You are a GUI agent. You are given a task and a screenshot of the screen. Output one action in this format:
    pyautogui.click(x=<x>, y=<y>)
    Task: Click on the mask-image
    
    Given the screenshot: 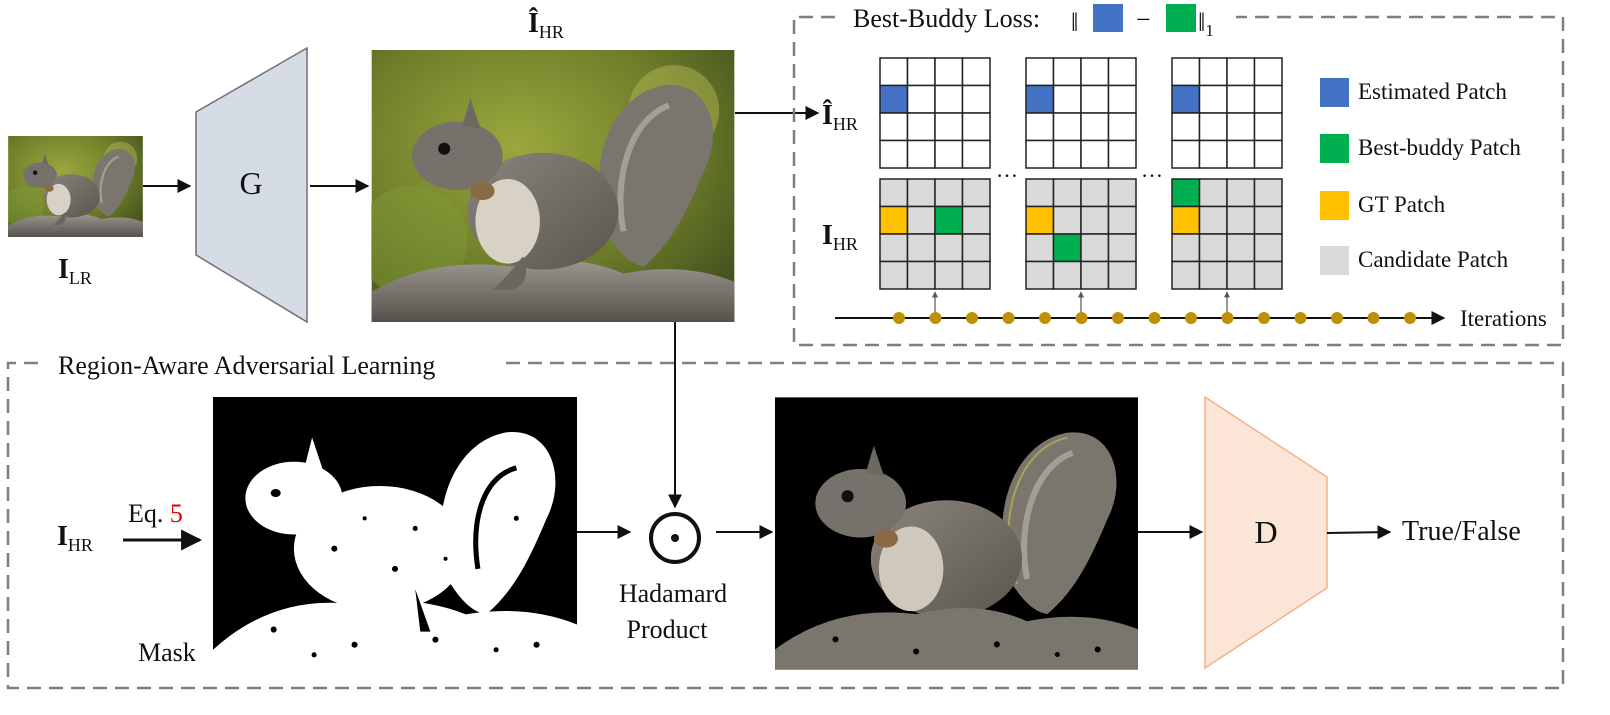 What is the action you would take?
    pyautogui.click(x=395, y=533)
    